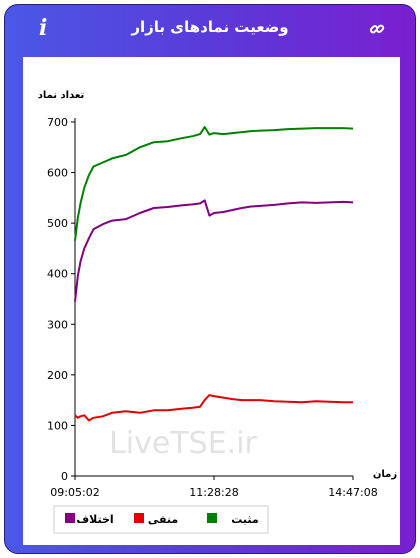 This screenshot has width=420, height=558. Describe the element at coordinates (377, 29) in the screenshot. I see `link-icon` at that location.